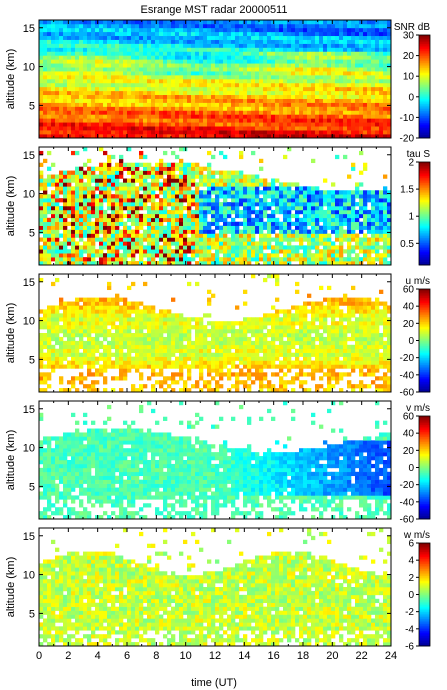  Describe the element at coordinates (186, 656) in the screenshot. I see `x-tick-label: 10` at that location.